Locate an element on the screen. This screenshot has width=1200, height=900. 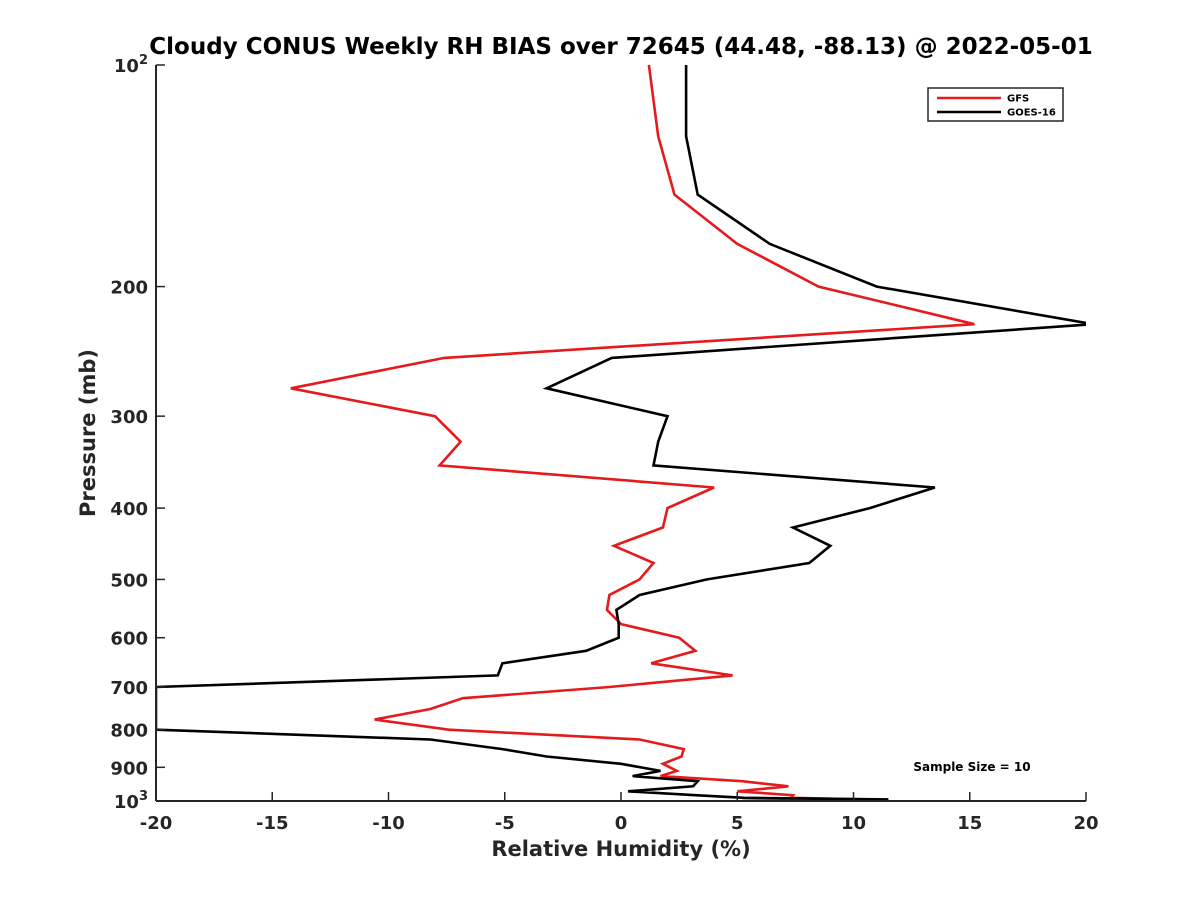
y-tick-label: 800 is located at coordinates (129, 731).